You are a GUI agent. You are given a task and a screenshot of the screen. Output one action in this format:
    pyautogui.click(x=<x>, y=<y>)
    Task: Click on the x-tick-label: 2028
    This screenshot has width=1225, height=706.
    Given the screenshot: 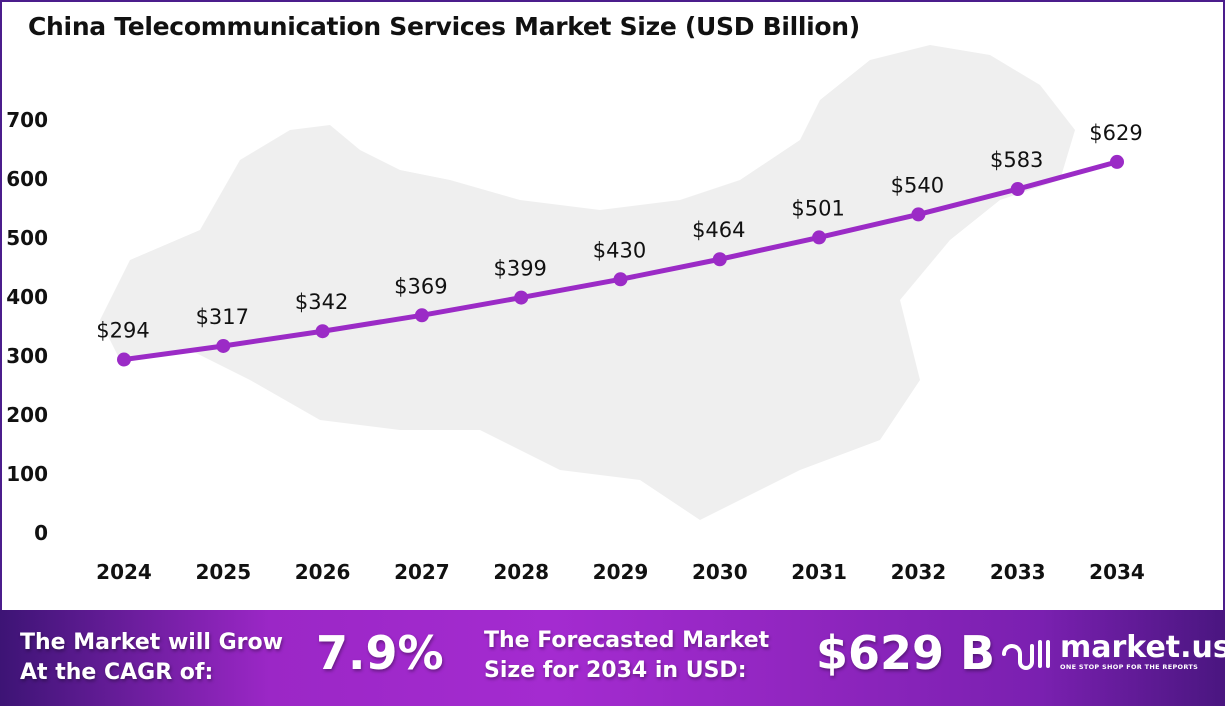 What is the action you would take?
    pyautogui.click(x=521, y=572)
    